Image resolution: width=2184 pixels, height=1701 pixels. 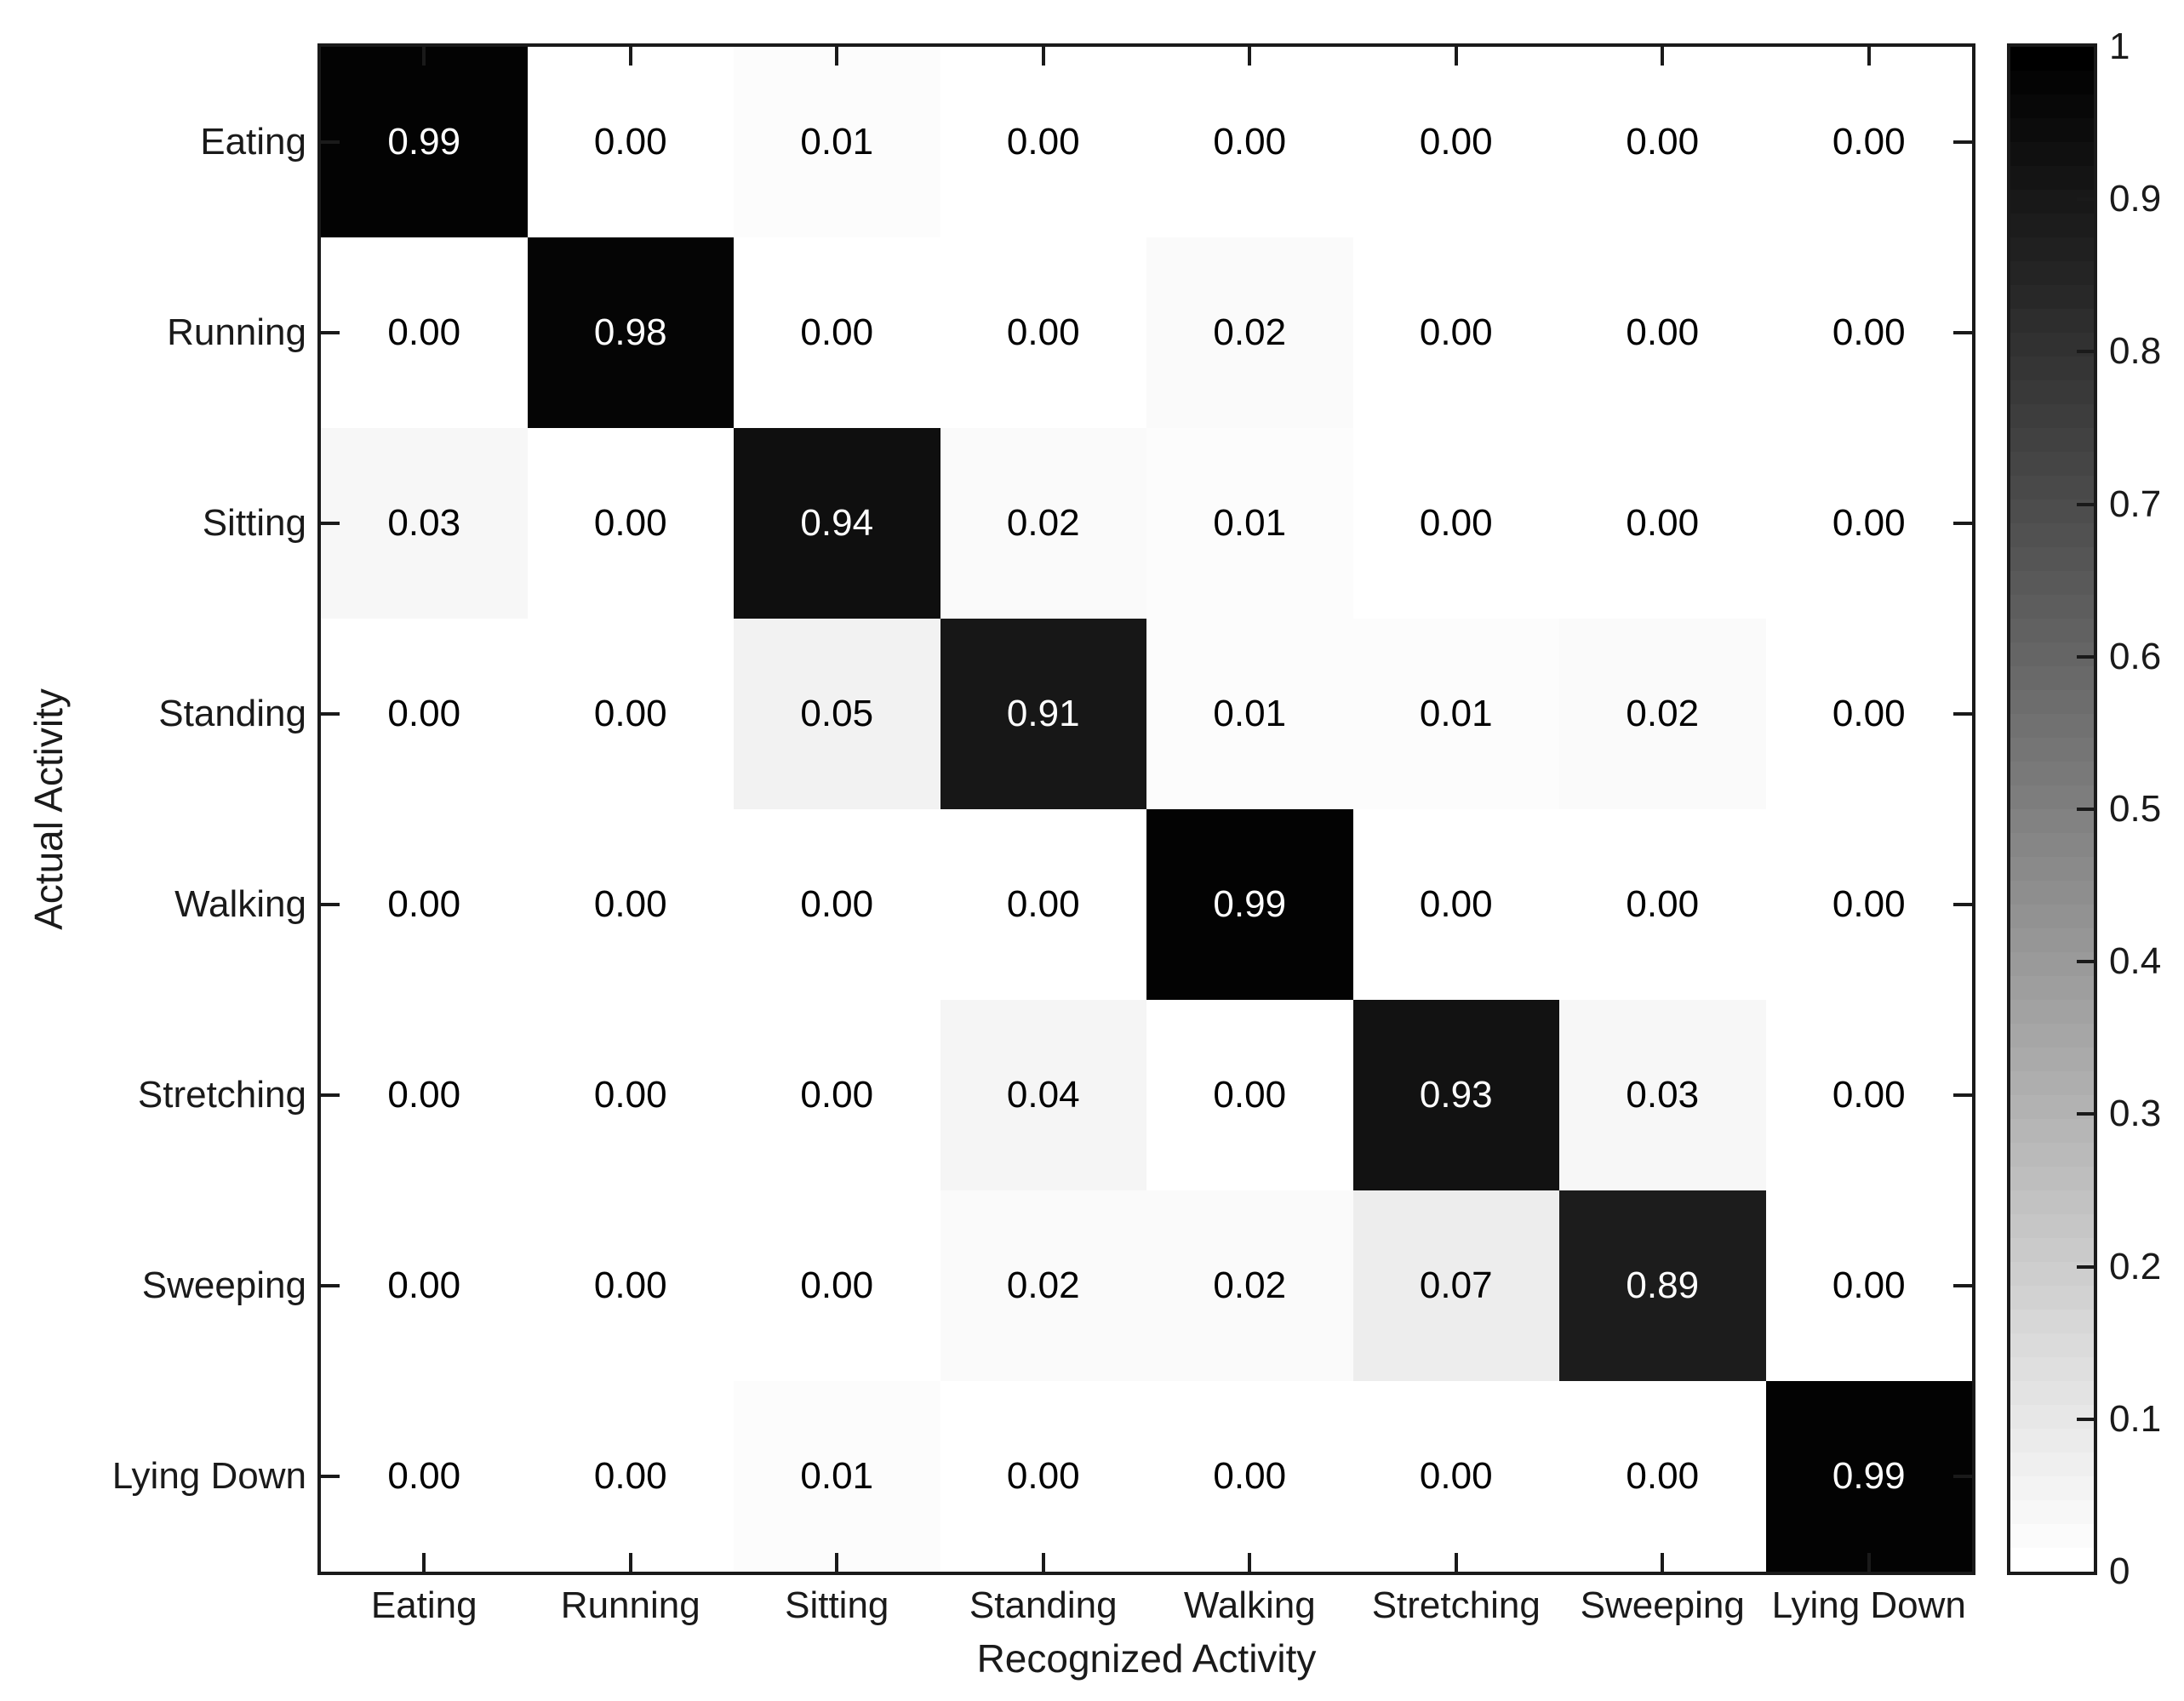 I want to click on x-tick-label: Standing, so click(x=1043, y=1605).